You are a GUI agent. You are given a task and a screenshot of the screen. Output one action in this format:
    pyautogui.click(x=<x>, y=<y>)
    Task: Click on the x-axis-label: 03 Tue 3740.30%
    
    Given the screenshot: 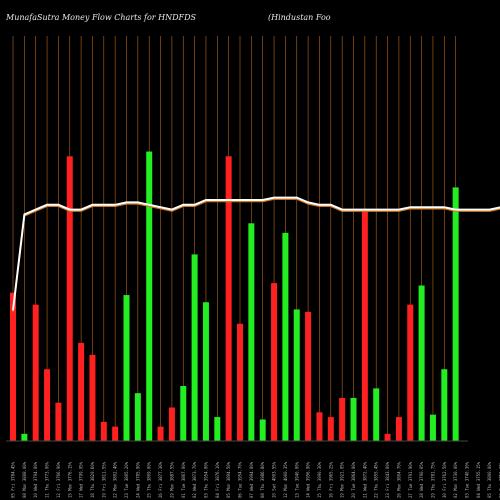 What is the action you would take?
    pyautogui.click(x=467, y=479)
    